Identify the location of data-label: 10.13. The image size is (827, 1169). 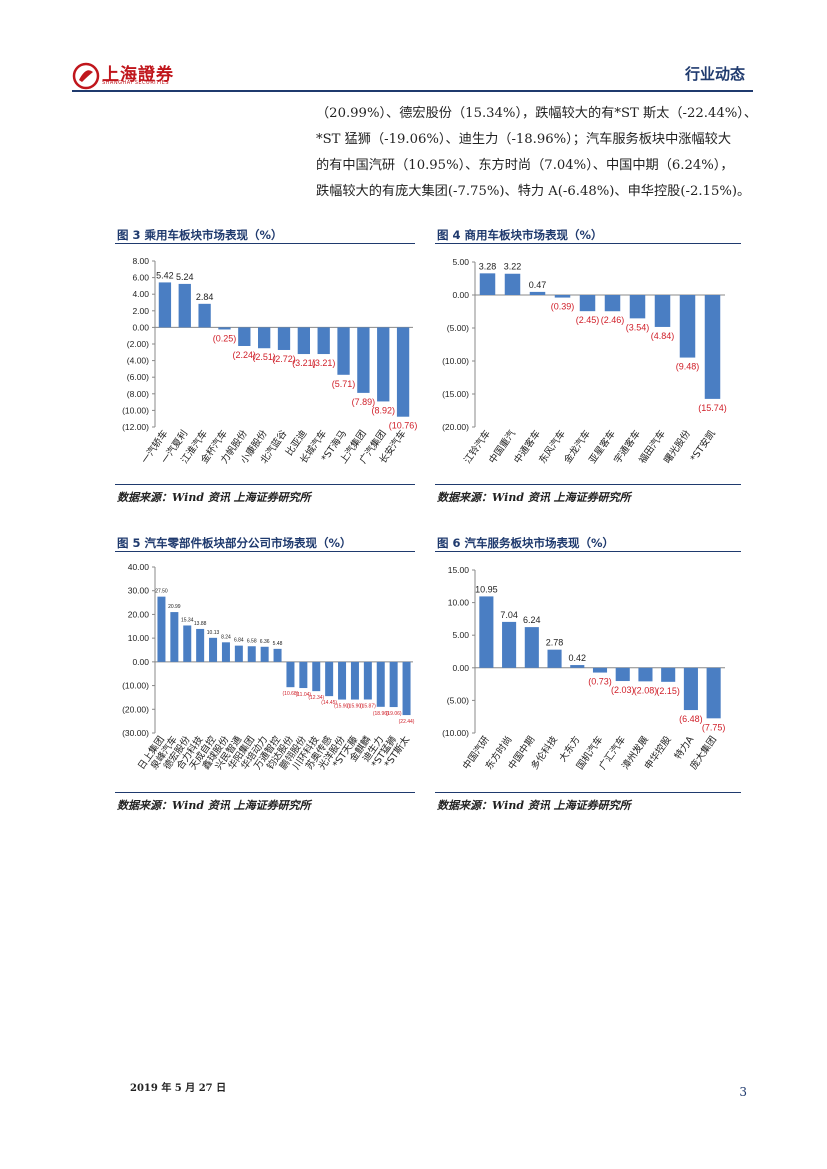
(213, 633).